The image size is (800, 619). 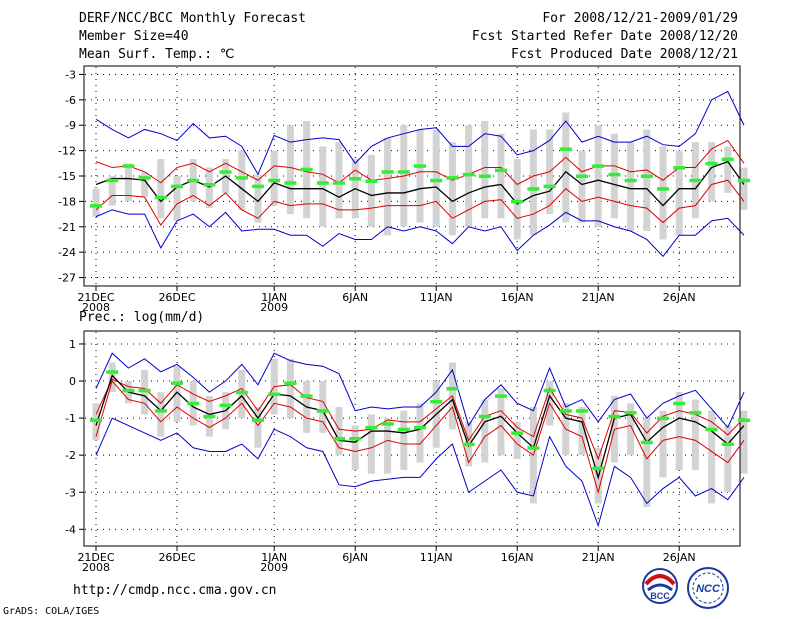 I want to click on temp-series-min, so click(x=420, y=233).